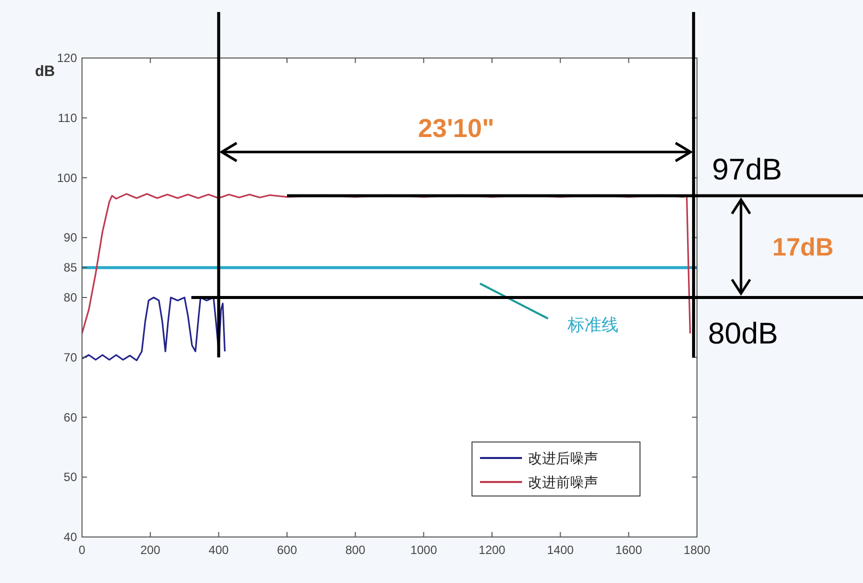 This screenshot has width=863, height=583. I want to click on y-tick-label: 110, so click(68, 117).